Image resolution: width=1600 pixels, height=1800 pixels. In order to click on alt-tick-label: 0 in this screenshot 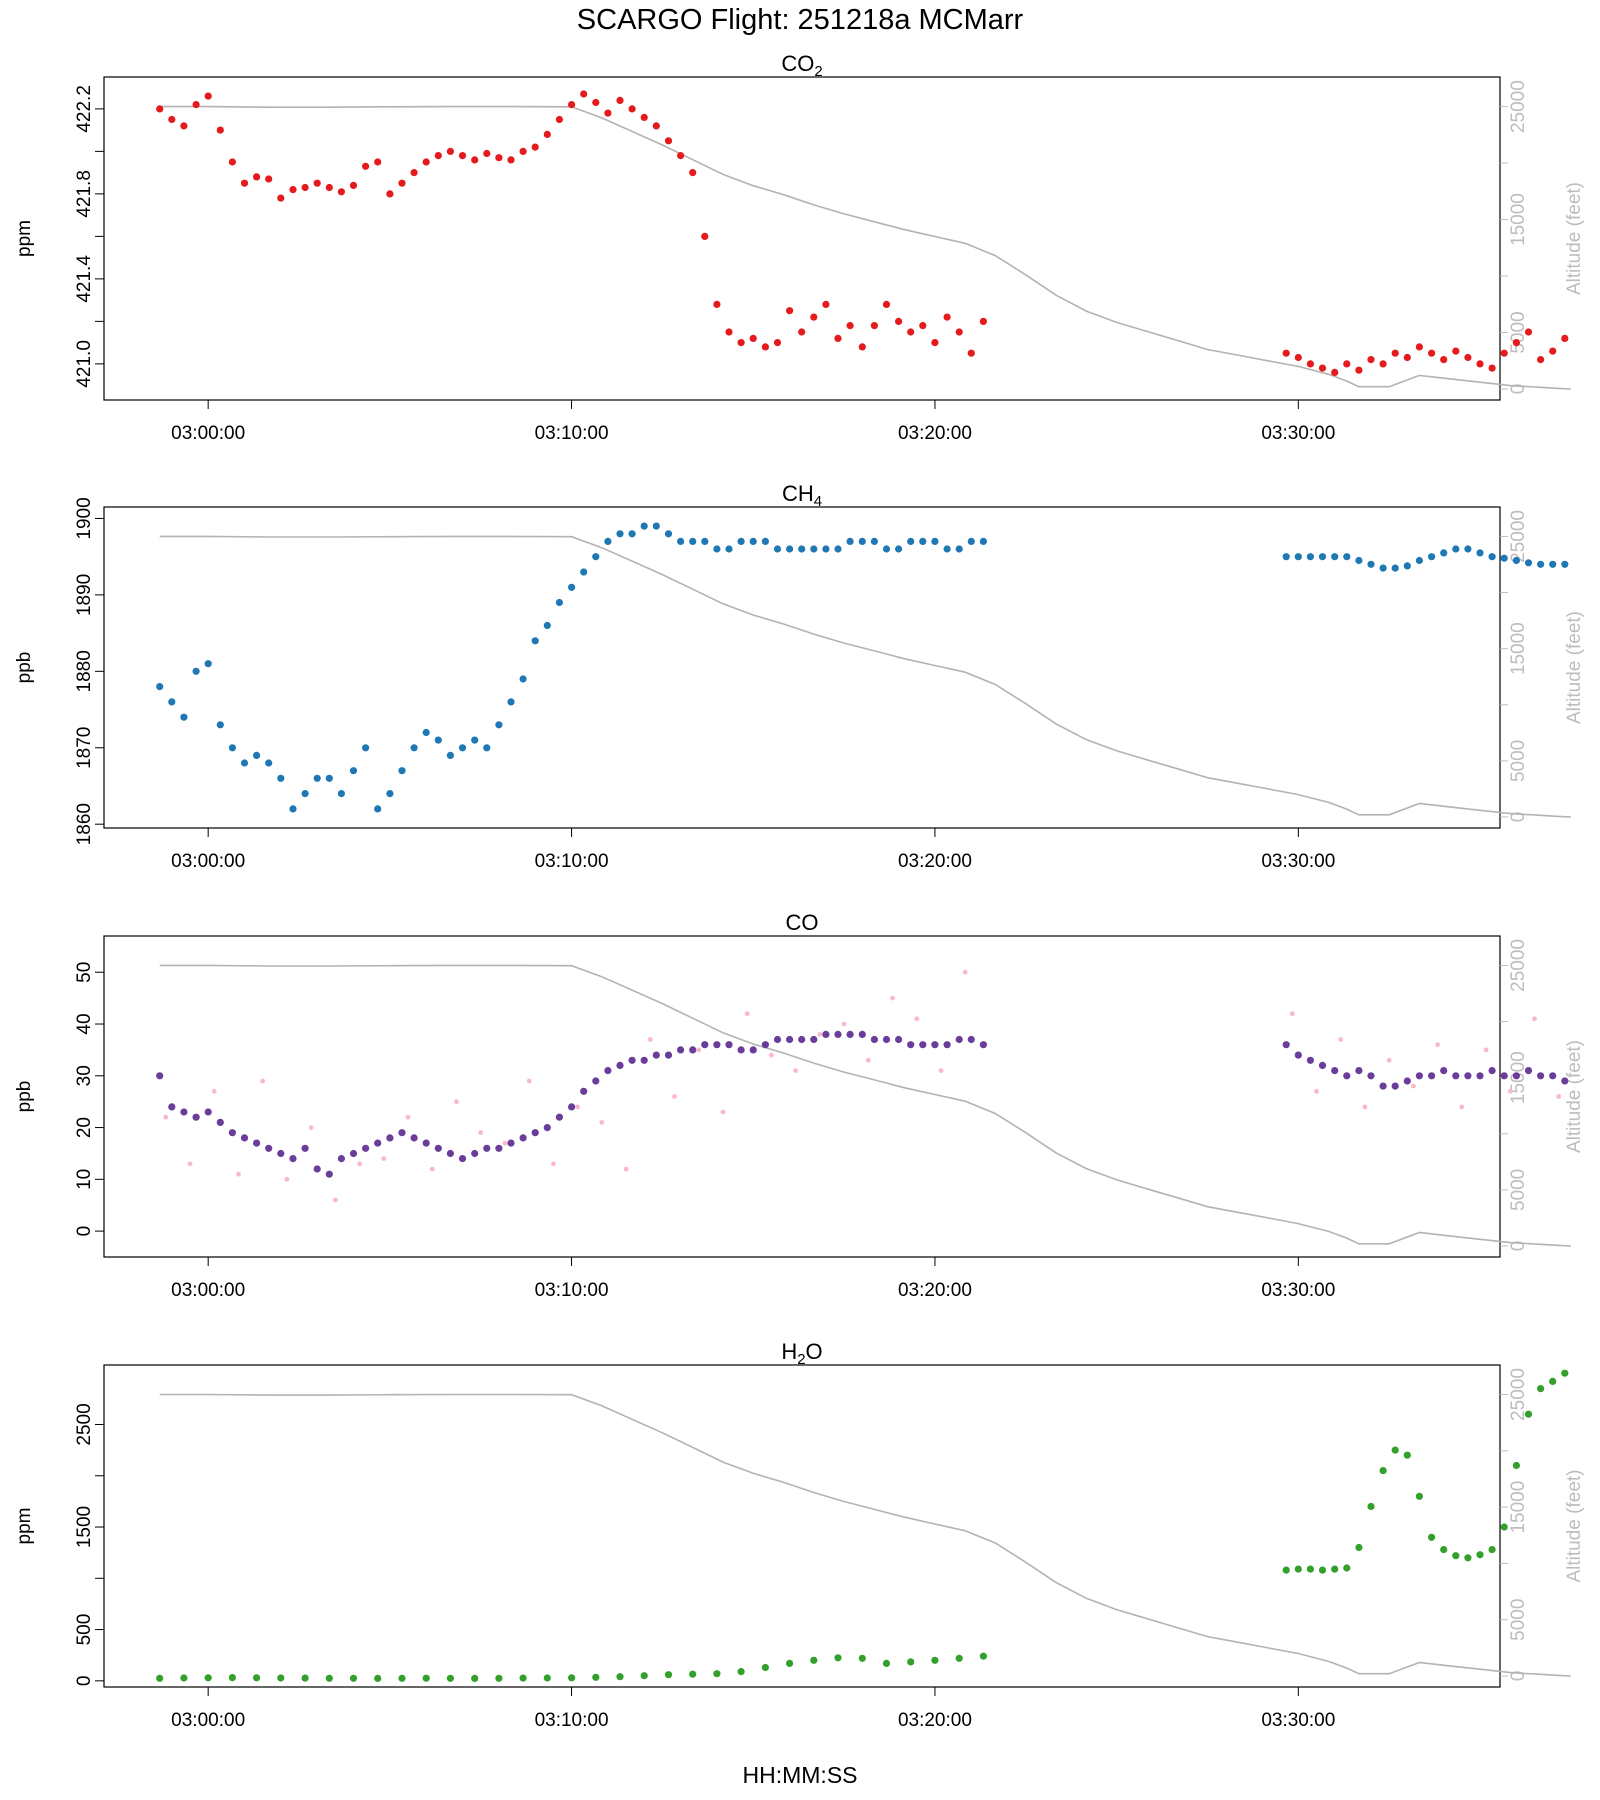, I will do `click(1518, 389)`.